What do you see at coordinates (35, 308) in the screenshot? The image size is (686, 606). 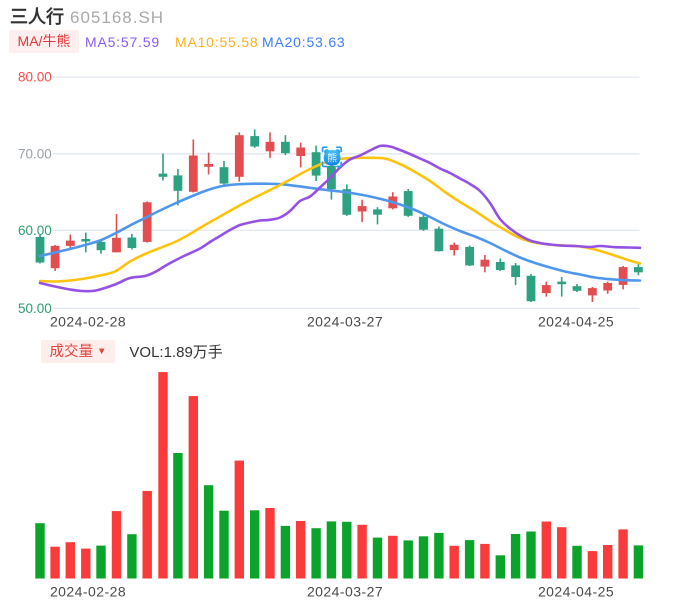 I see `svg-text: 50.00` at bounding box center [35, 308].